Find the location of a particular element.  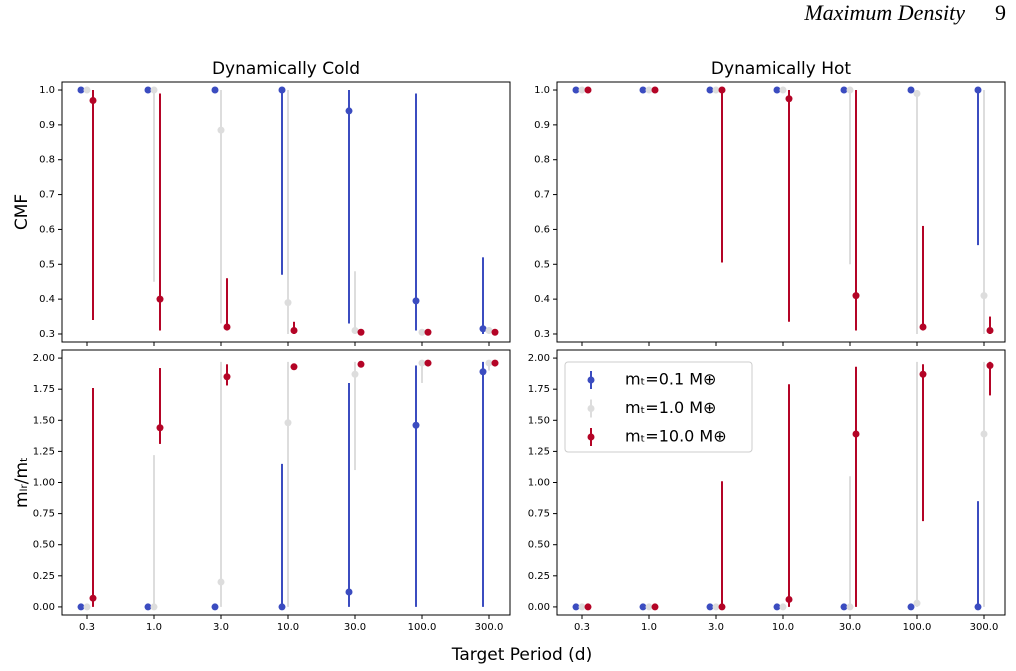

legend-label: mₜ=1.0 M⊕ is located at coordinates (670, 407).